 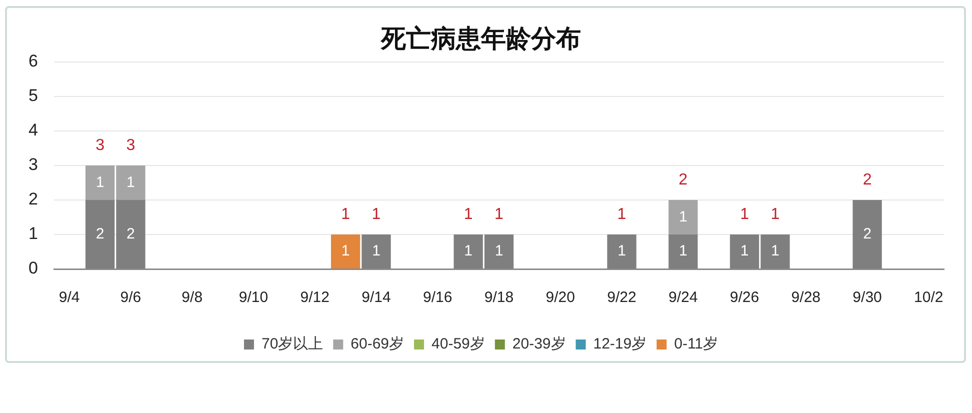 I want to click on x-tick-label: 9/30, so click(x=867, y=297).